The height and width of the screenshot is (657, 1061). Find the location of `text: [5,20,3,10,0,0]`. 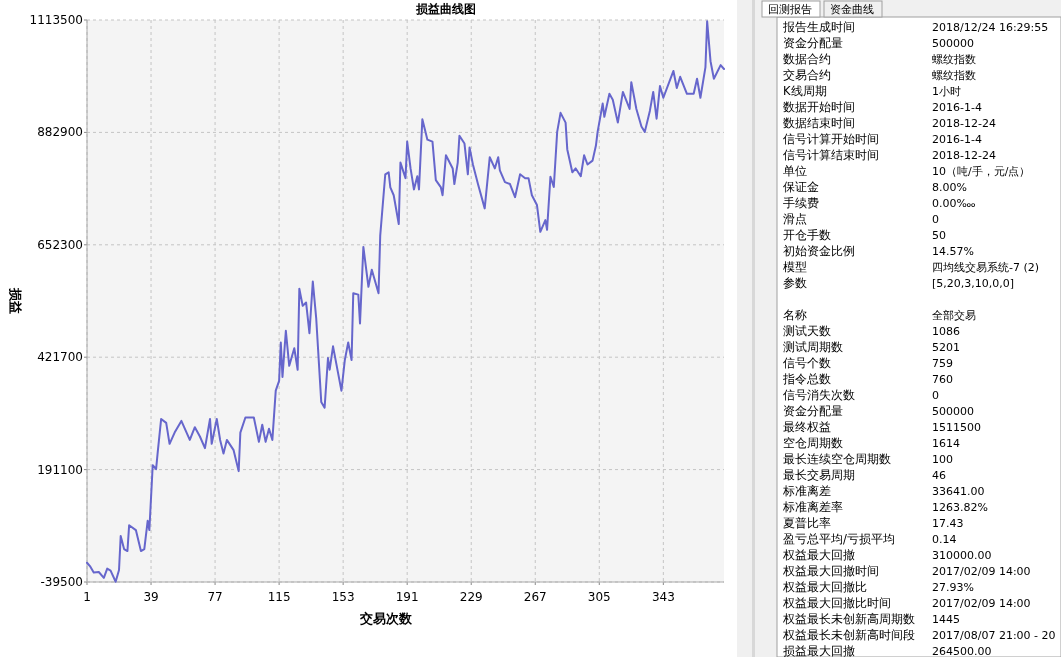

text: [5,20,3,10,0,0] is located at coordinates (973, 283).